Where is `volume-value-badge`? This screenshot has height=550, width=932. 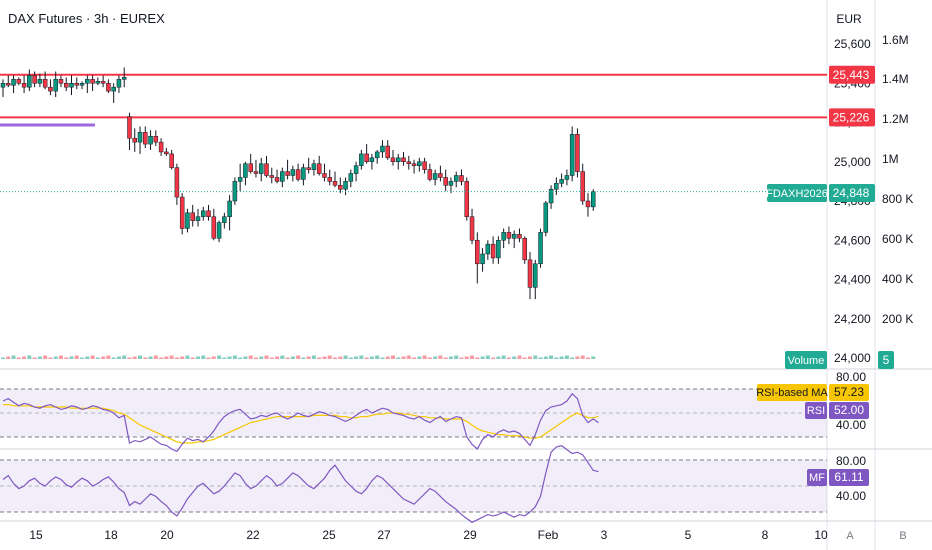
volume-value-badge is located at coordinates (886, 360).